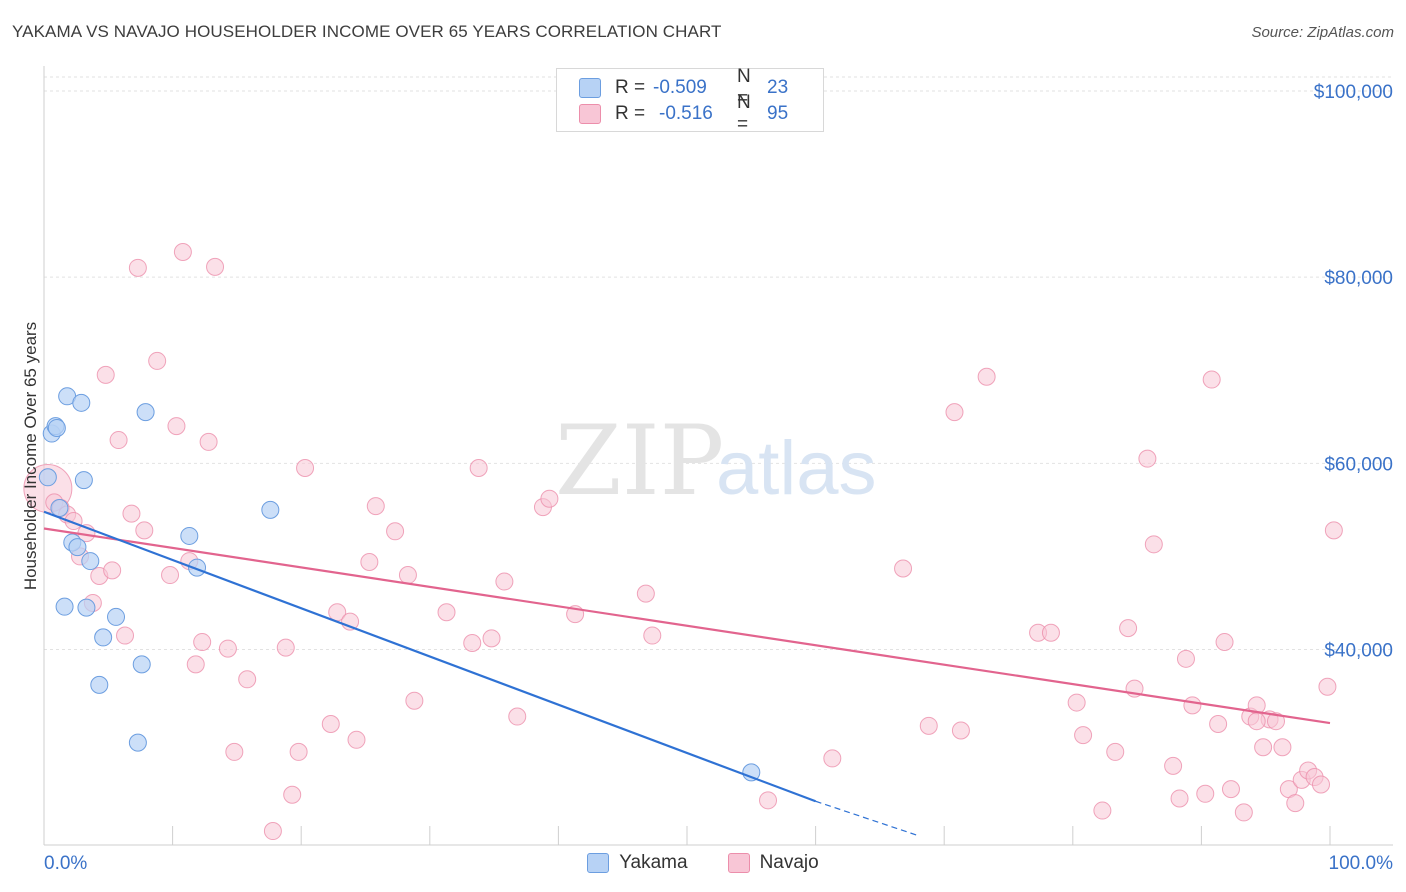 The image size is (1406, 892). Describe the element at coordinates (867, 818) in the screenshot. I see `yakama-trend-extension` at that location.